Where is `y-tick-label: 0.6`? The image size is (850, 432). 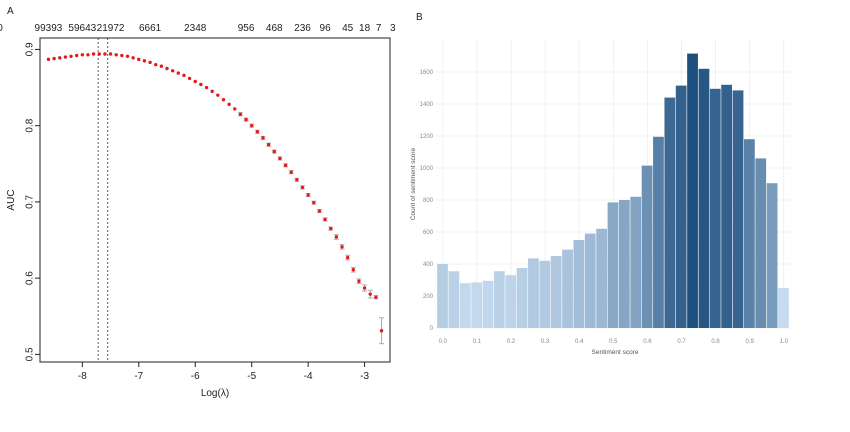
y-tick-label: 0.6 is located at coordinates (30, 278).